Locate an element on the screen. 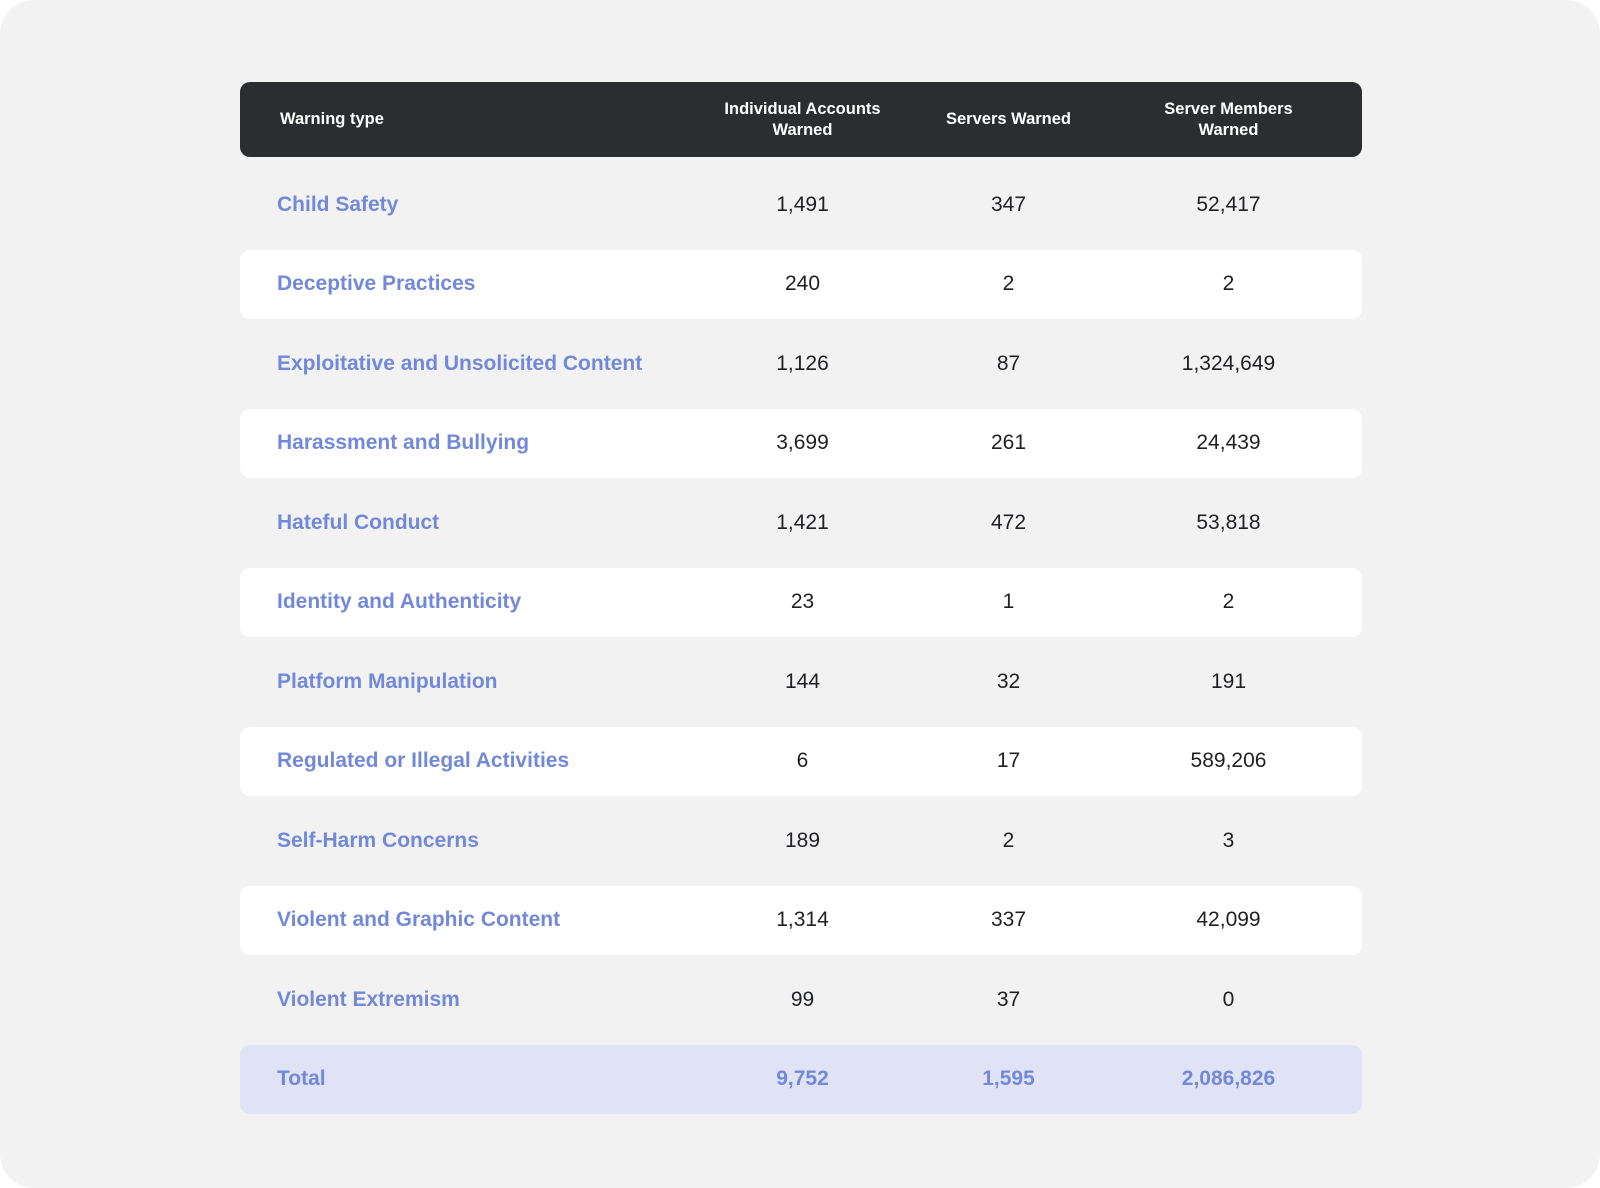  servers-warned-cell: 261 is located at coordinates (1008, 442).